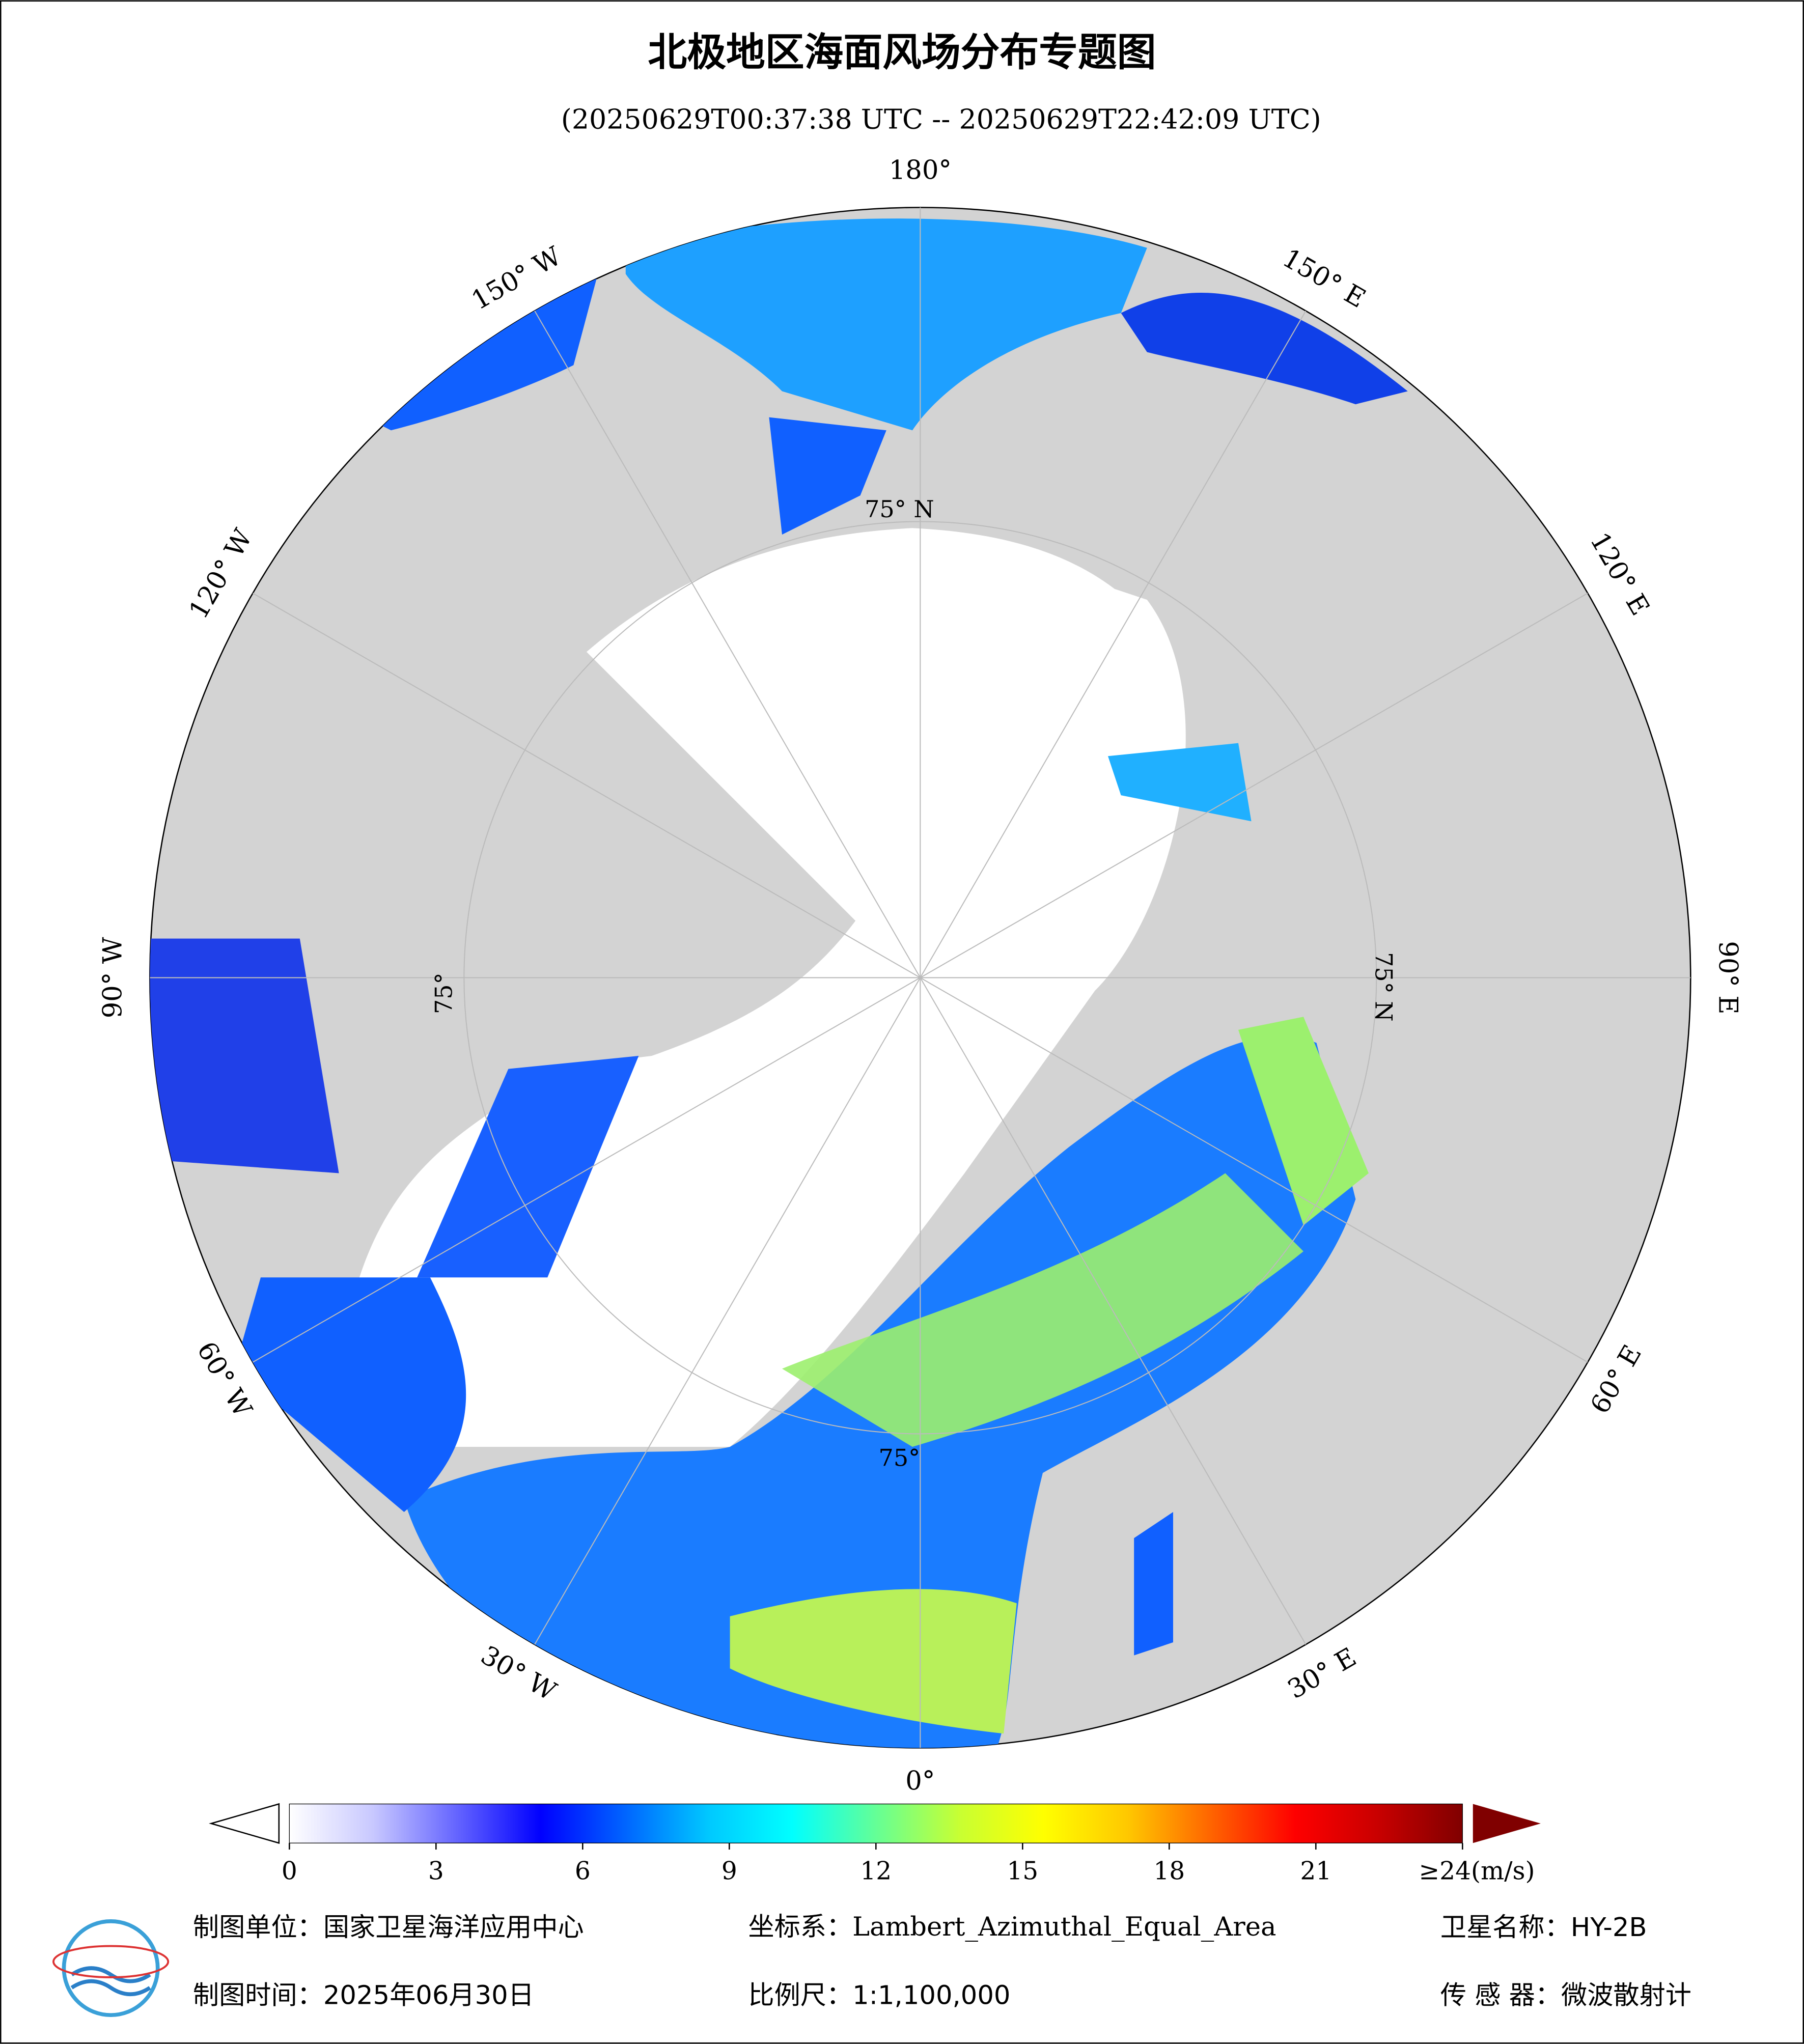 Image resolution: width=1804 pixels, height=2044 pixels. What do you see at coordinates (289, 1871) in the screenshot?
I see `colorbar-tick-label: 0` at bounding box center [289, 1871].